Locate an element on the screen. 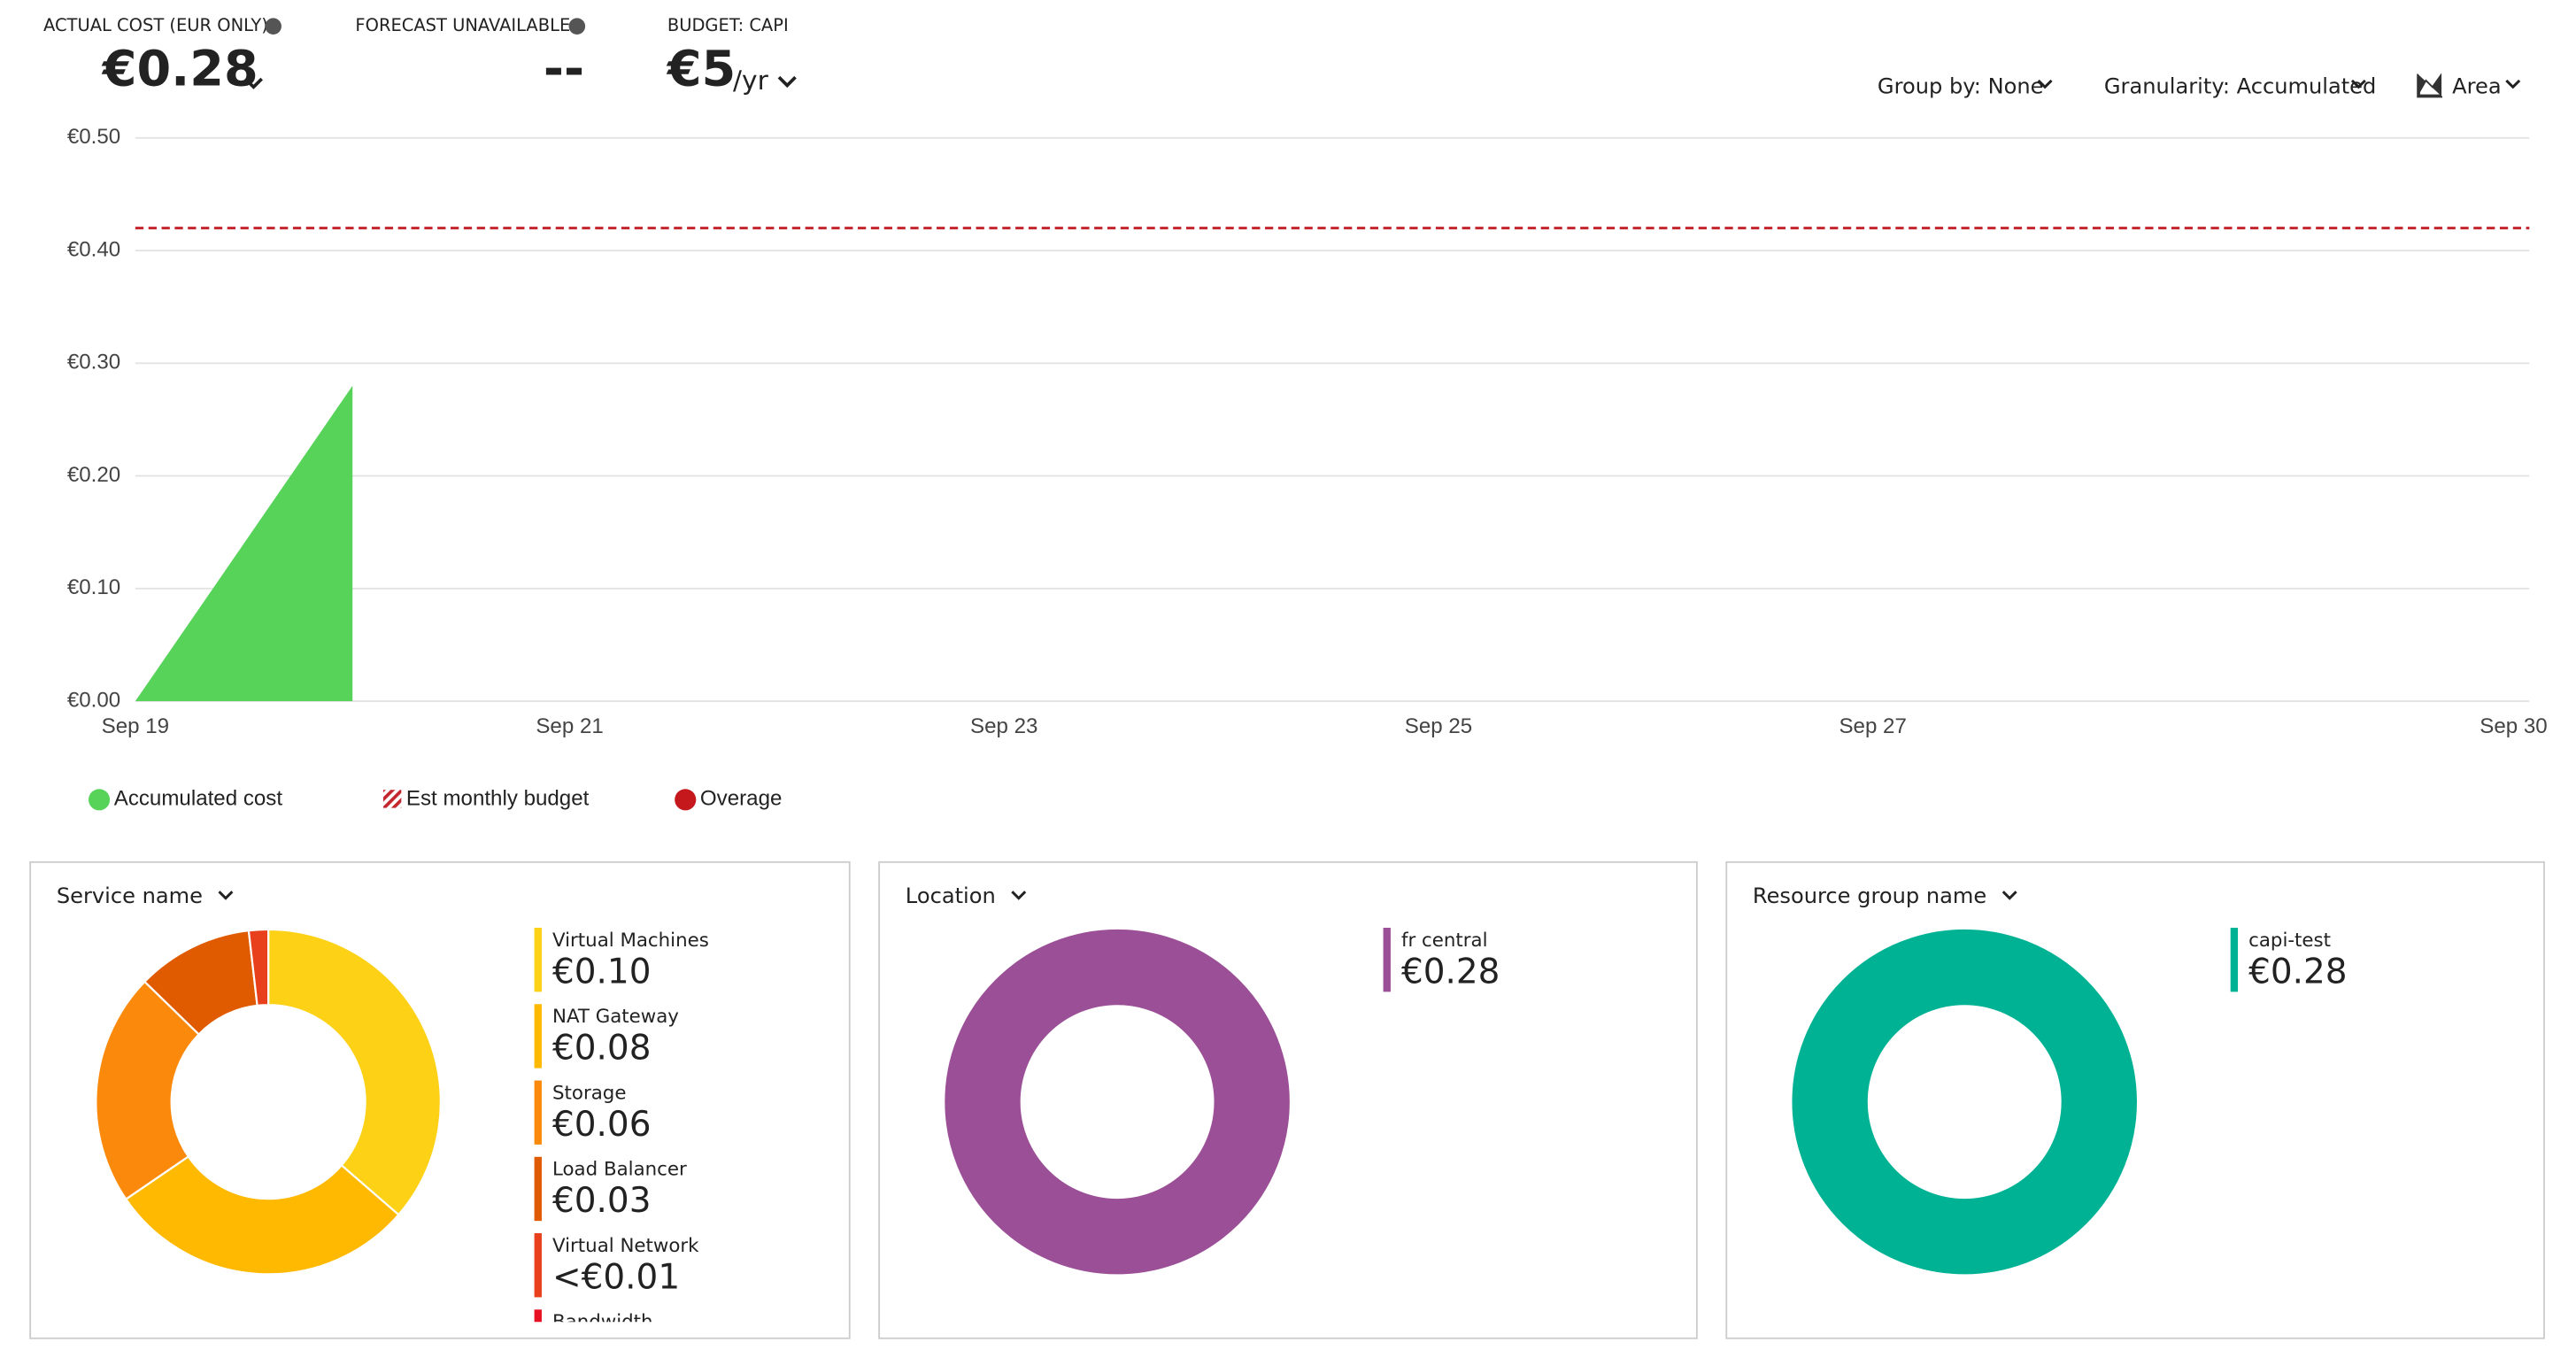  granularity-control: Granularity: Accumulated is located at coordinates (2240, 85).